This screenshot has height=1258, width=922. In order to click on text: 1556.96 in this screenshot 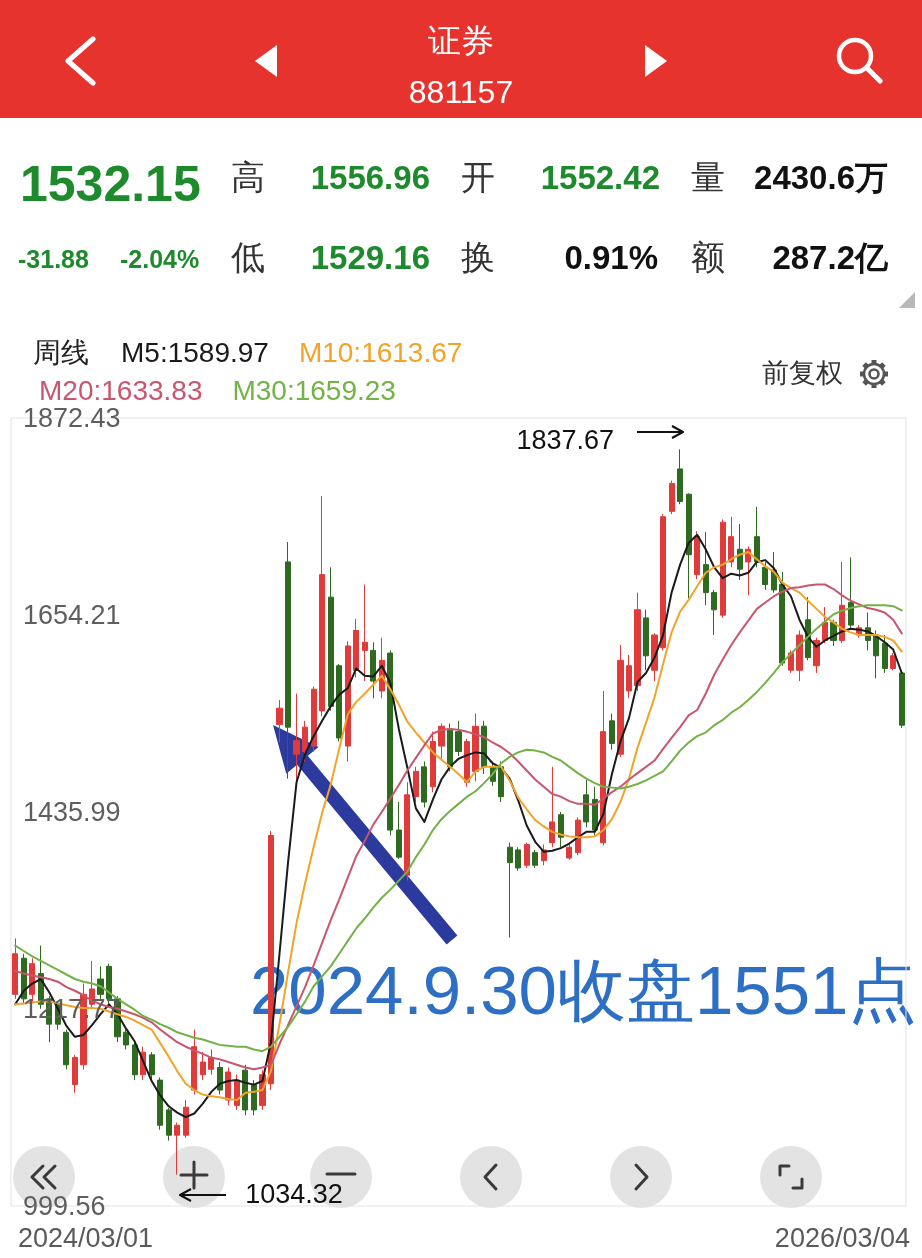, I will do `click(370, 177)`.